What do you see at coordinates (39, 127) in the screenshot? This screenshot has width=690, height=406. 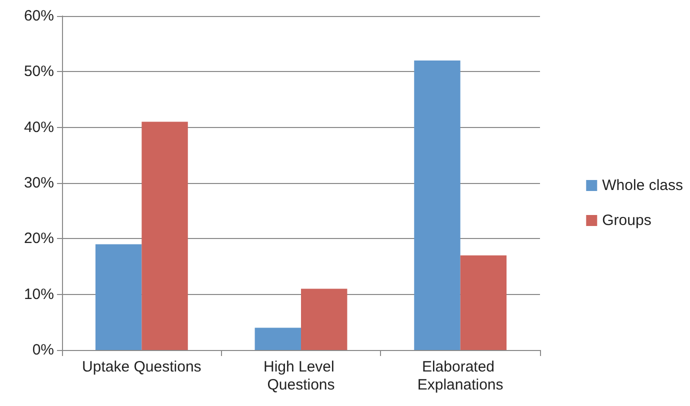 I see `y-tick-label: 40%` at bounding box center [39, 127].